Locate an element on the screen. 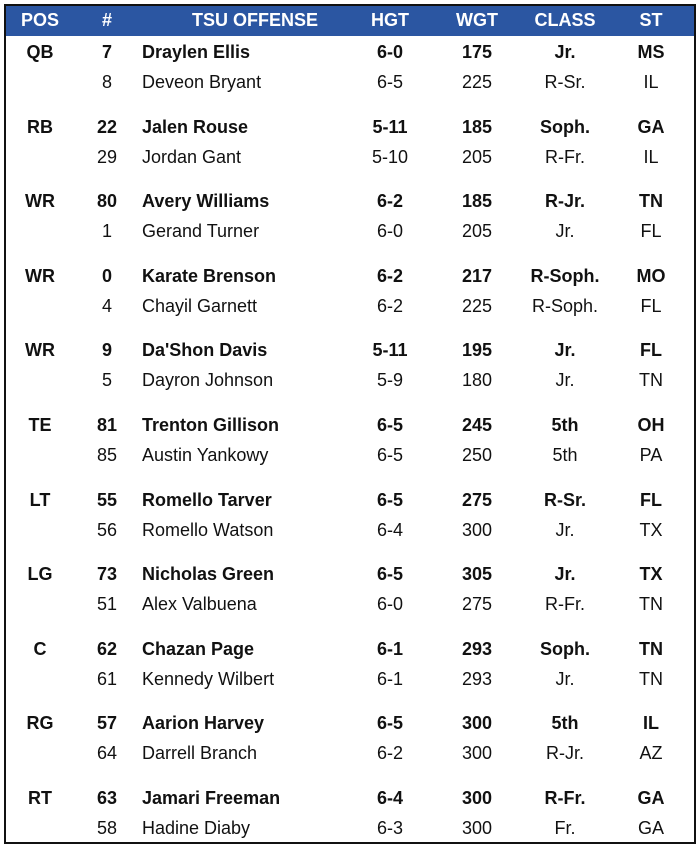 Image resolution: width=700 pixels, height=848 pixels. pos-cell: C is located at coordinates (40, 648).